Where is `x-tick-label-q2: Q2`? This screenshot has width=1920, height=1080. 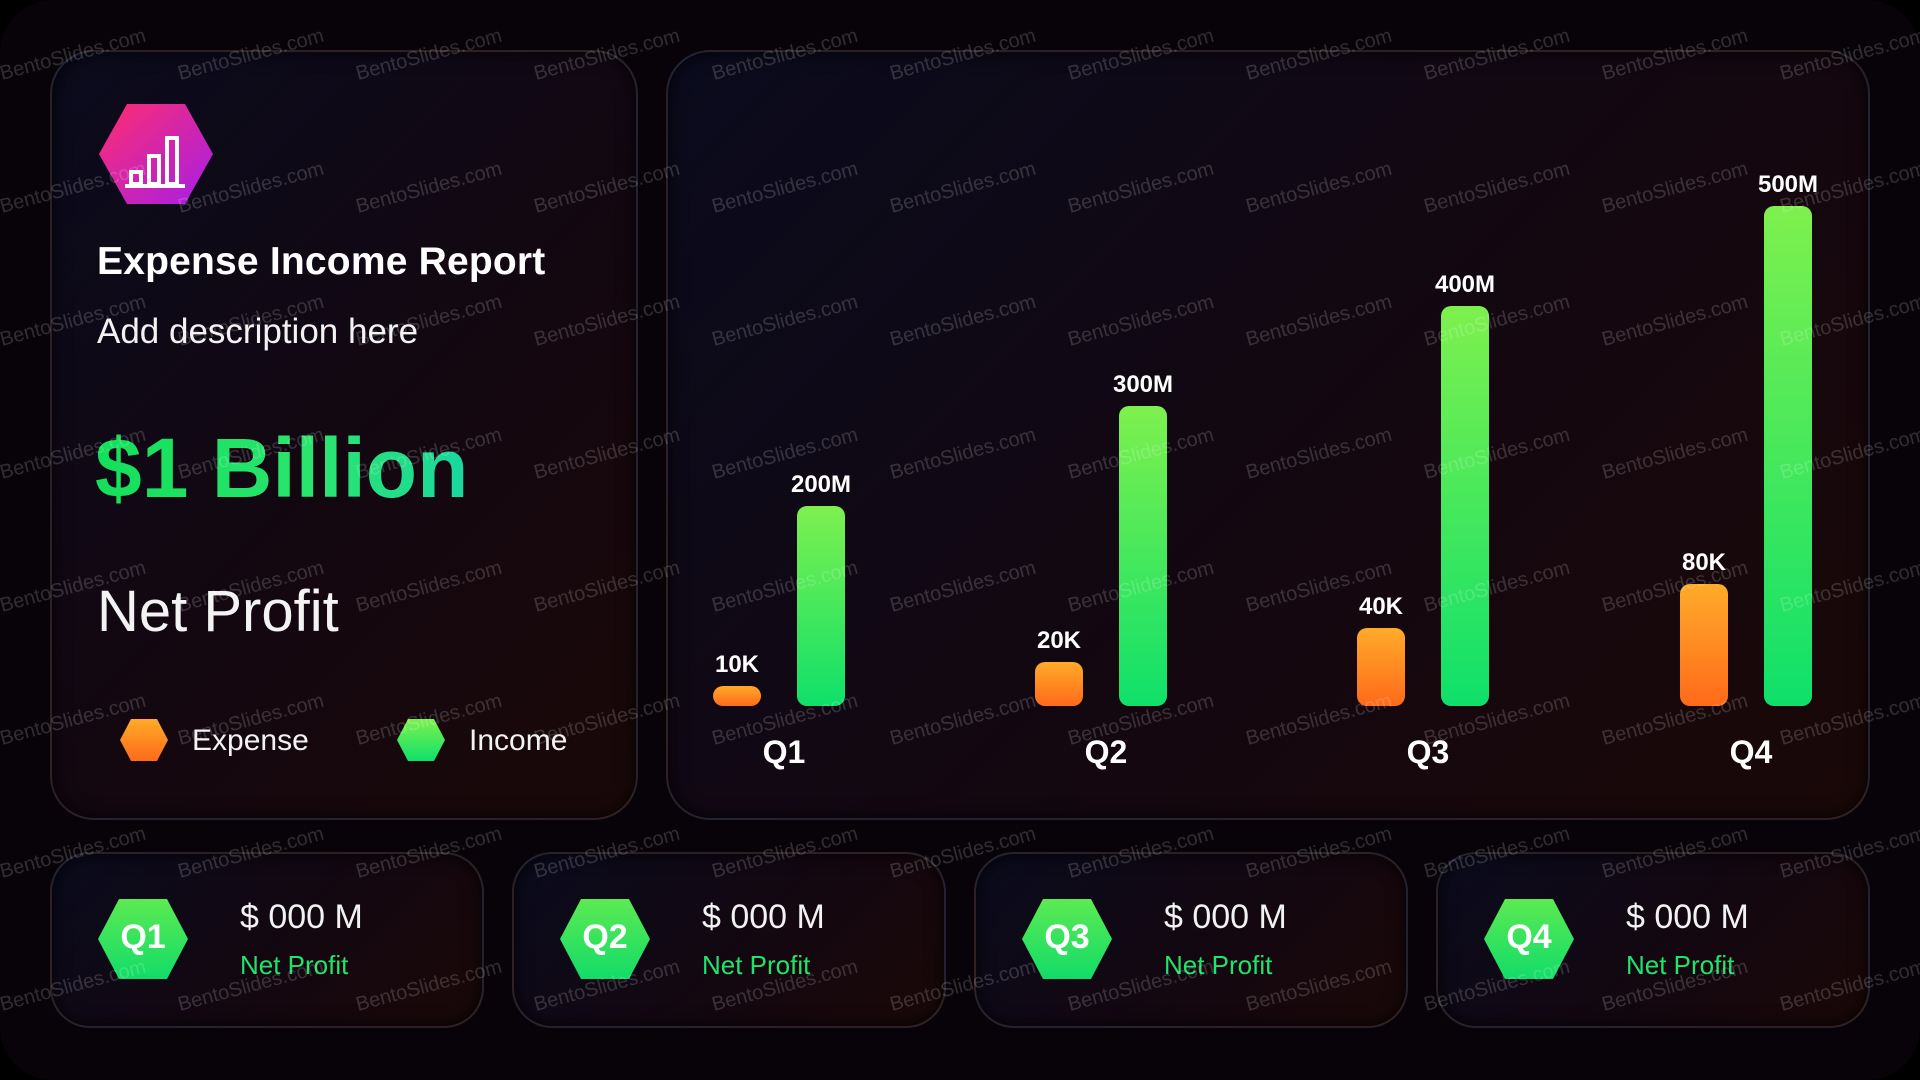
x-tick-label-q2: Q2 is located at coordinates (1106, 752).